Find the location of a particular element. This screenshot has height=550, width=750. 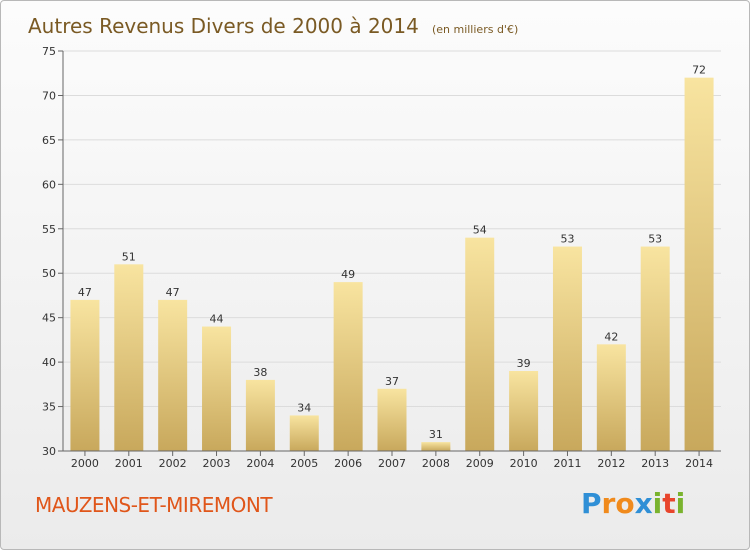

y-tick-label-40: 40 is located at coordinates (49, 362).